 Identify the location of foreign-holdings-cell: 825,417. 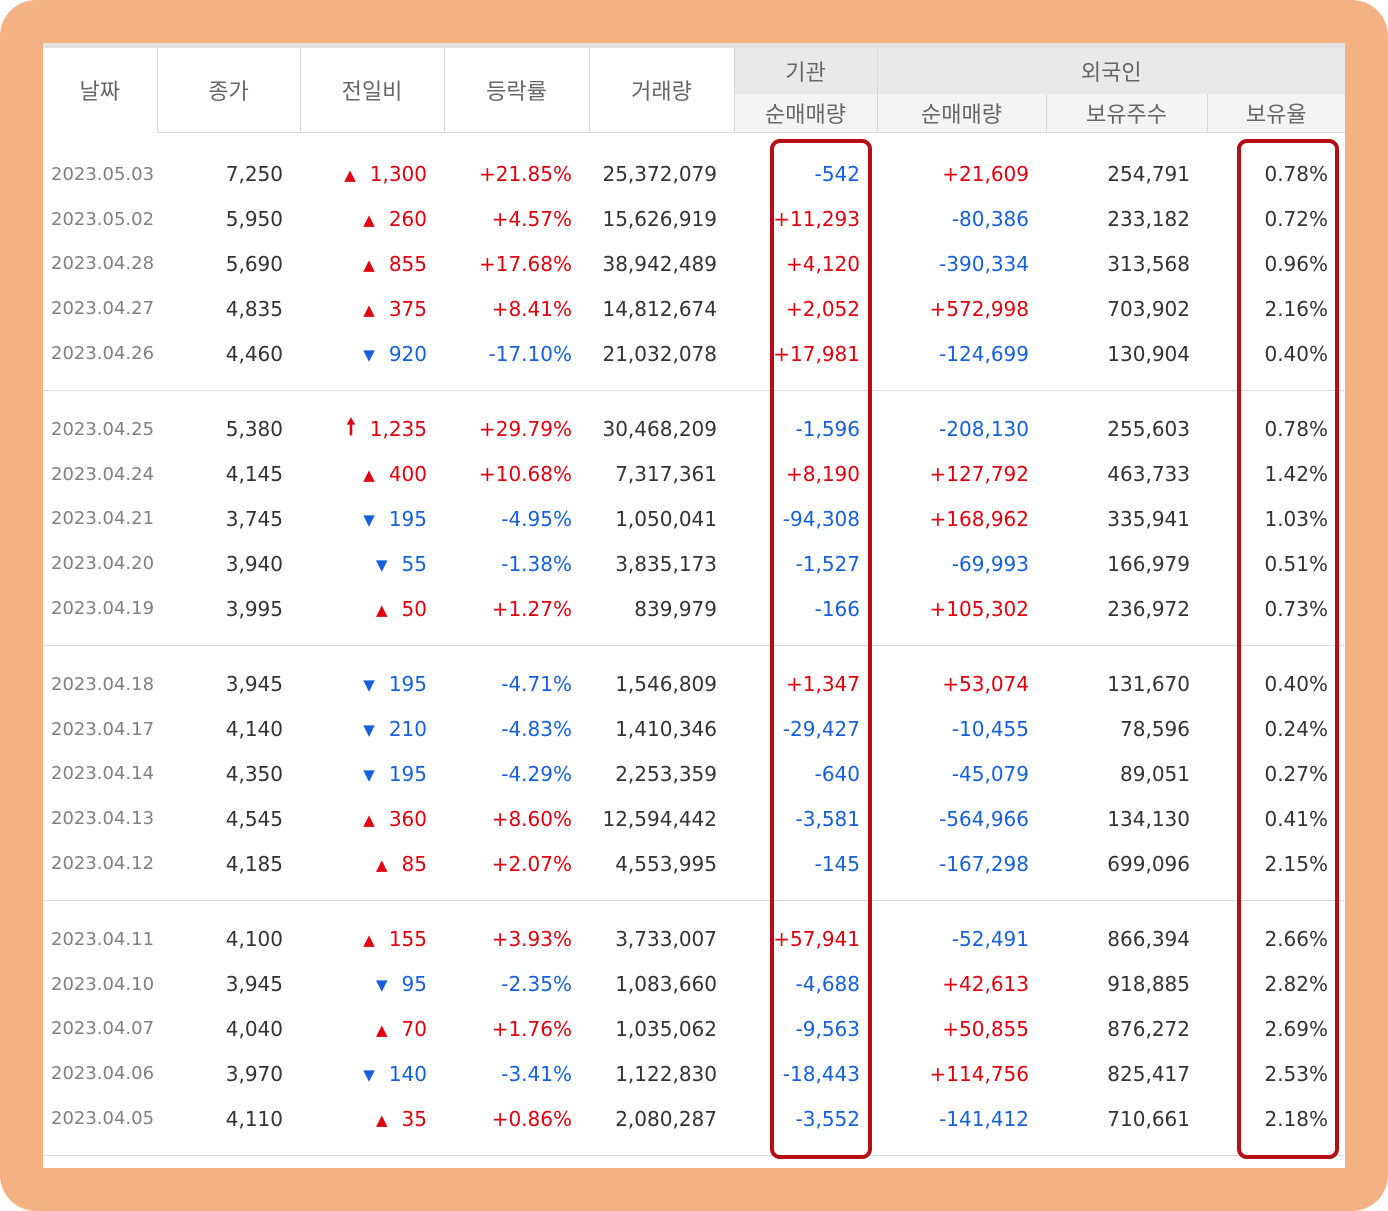
(1148, 1073).